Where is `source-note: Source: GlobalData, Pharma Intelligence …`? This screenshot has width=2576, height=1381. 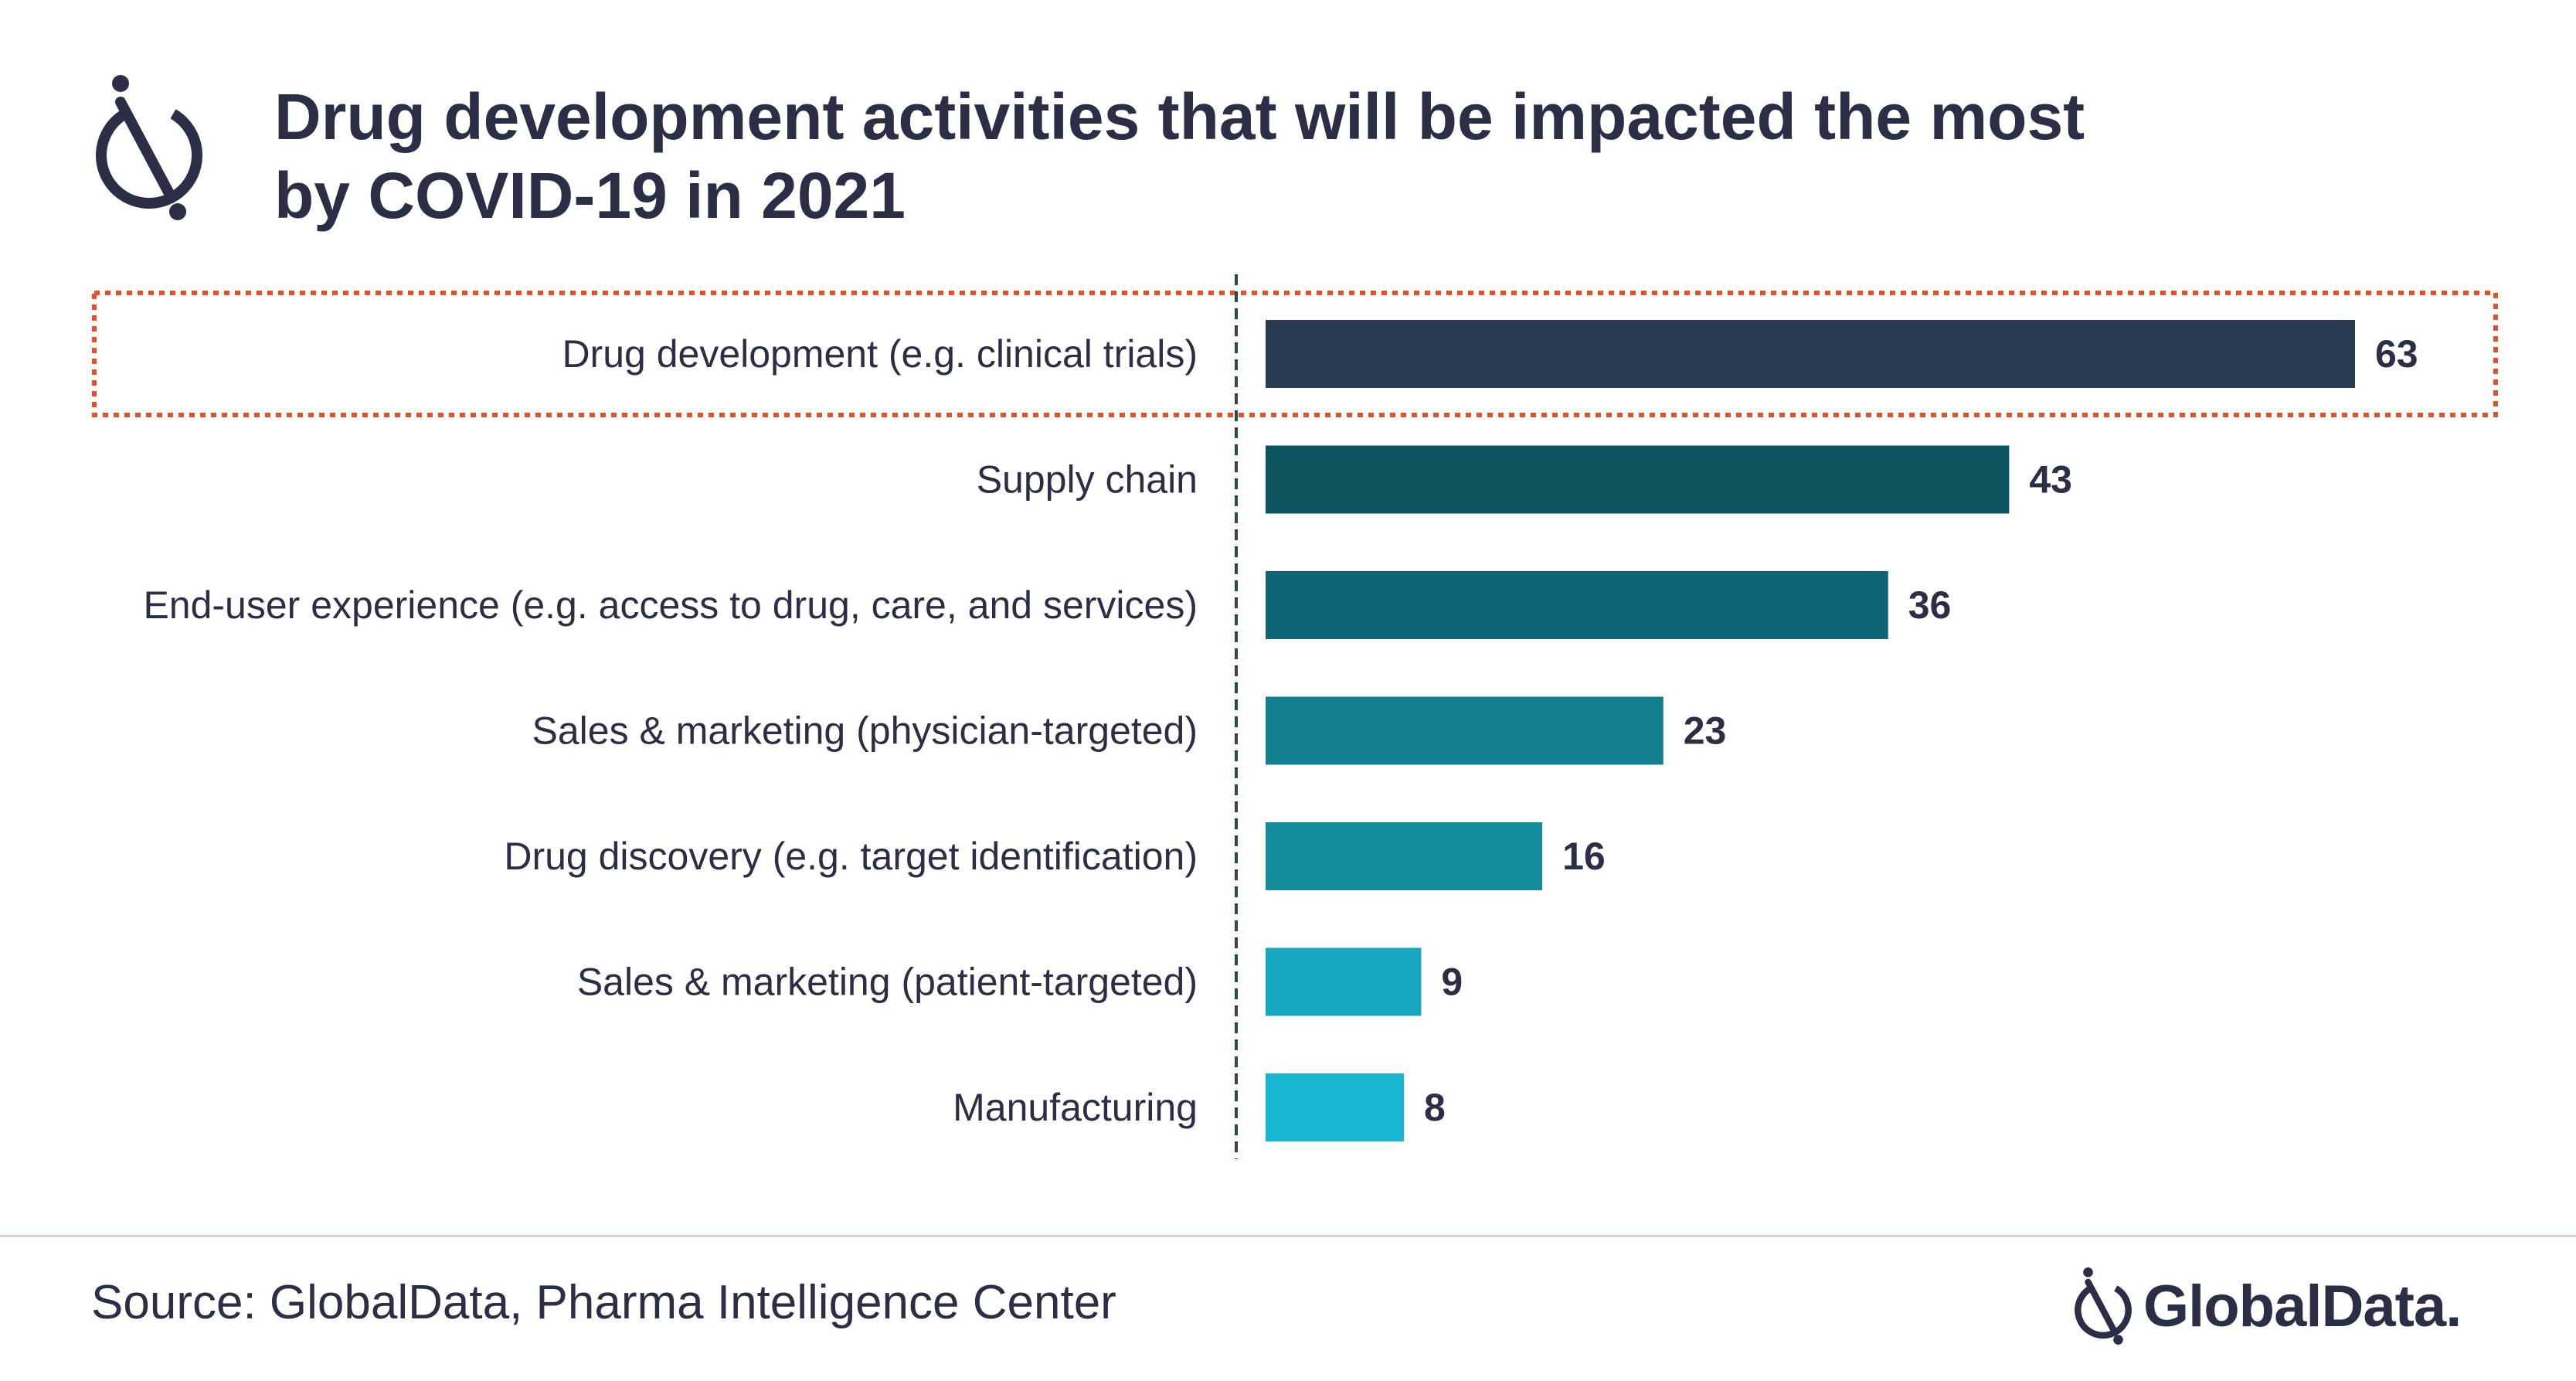 source-note: Source: GlobalData, Pharma Intelligence … is located at coordinates (603, 1302).